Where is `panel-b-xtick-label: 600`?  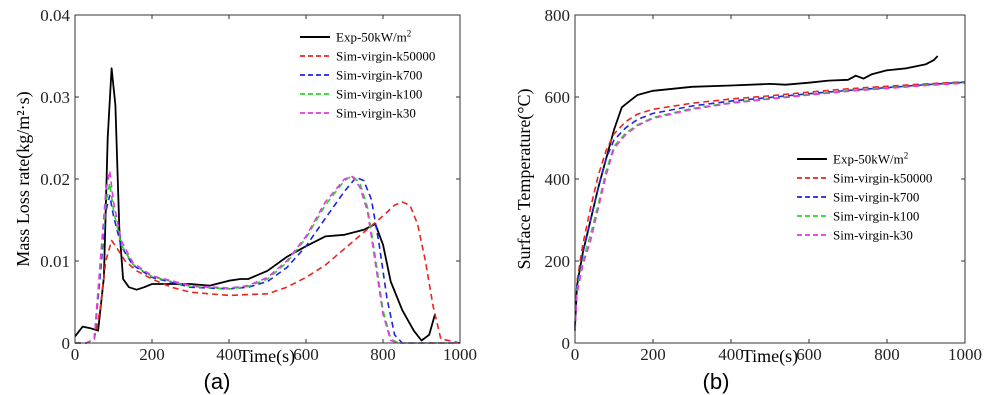 panel-b-xtick-label: 600 is located at coordinates (809, 354).